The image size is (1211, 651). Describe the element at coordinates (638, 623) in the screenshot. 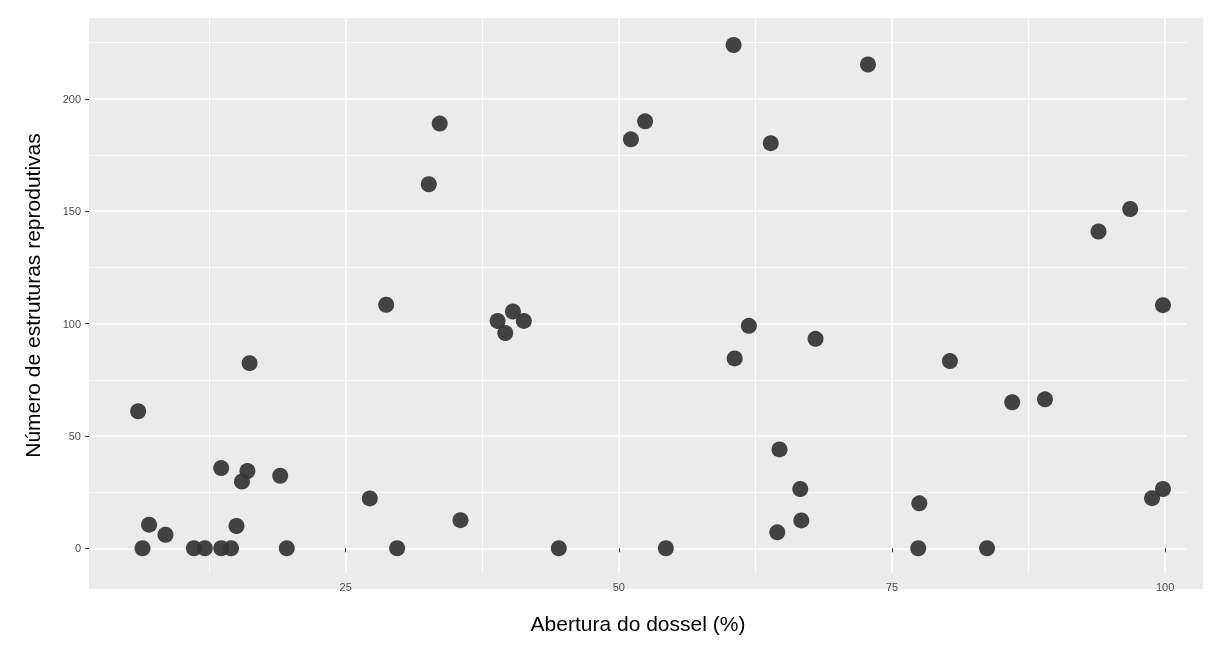

I see `x-axis-title: Abertura do dossel (%)` at that location.